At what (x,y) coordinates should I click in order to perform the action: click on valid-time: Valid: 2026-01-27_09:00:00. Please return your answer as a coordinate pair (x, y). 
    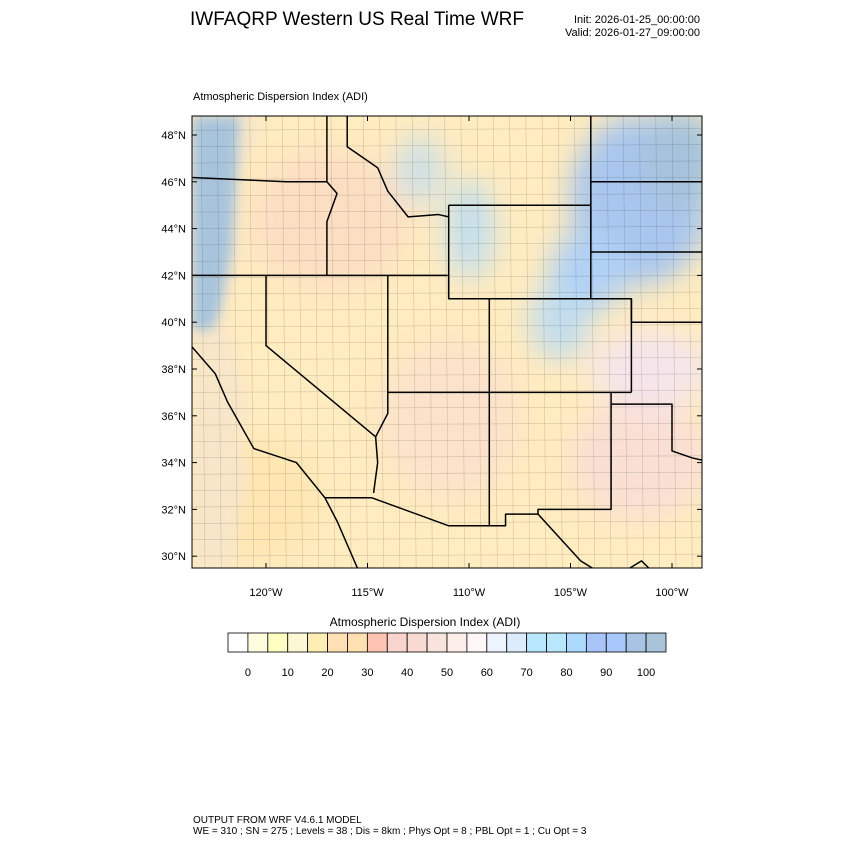
    Looking at the image, I should click on (632, 33).